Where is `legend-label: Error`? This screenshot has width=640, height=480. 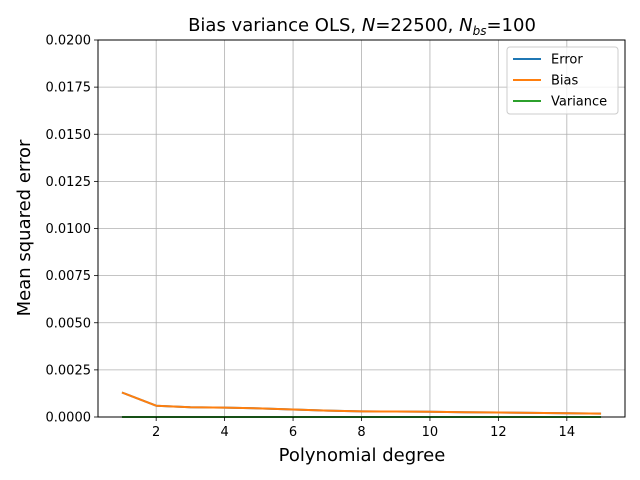 legend-label: Error is located at coordinates (567, 60).